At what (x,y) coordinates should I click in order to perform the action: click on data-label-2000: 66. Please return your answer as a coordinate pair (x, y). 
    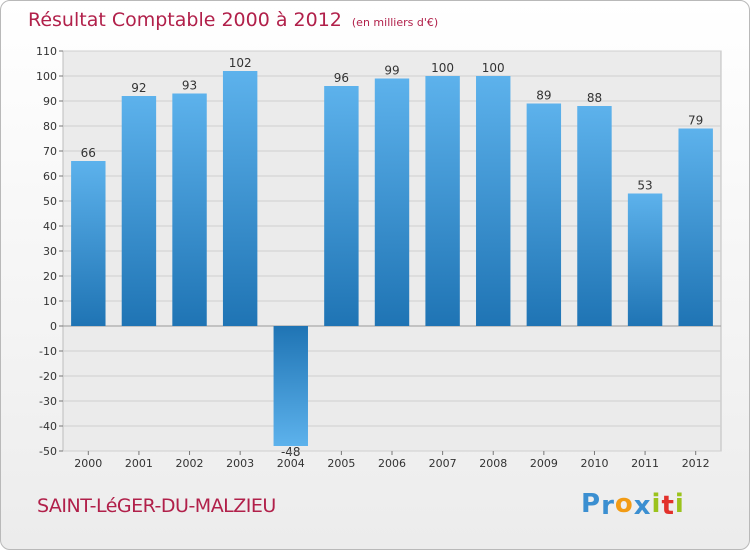
    Looking at the image, I should click on (88, 153).